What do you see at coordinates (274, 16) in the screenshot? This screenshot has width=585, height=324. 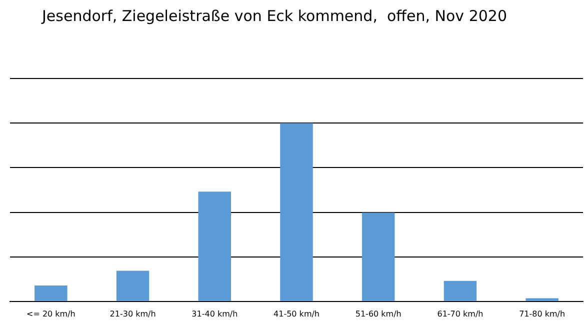 I see `chart-title: Jesendorf, Ziegeleistraße von Eck kommend, offen, Nov 2020` at bounding box center [274, 16].